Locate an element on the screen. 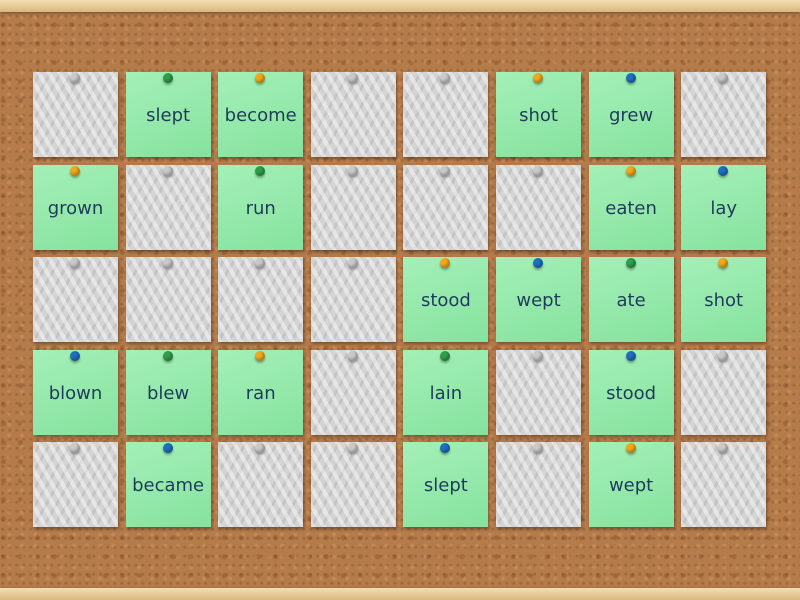 Image resolution: width=800 pixels, height=600 pixels. card-word: grew is located at coordinates (631, 115).